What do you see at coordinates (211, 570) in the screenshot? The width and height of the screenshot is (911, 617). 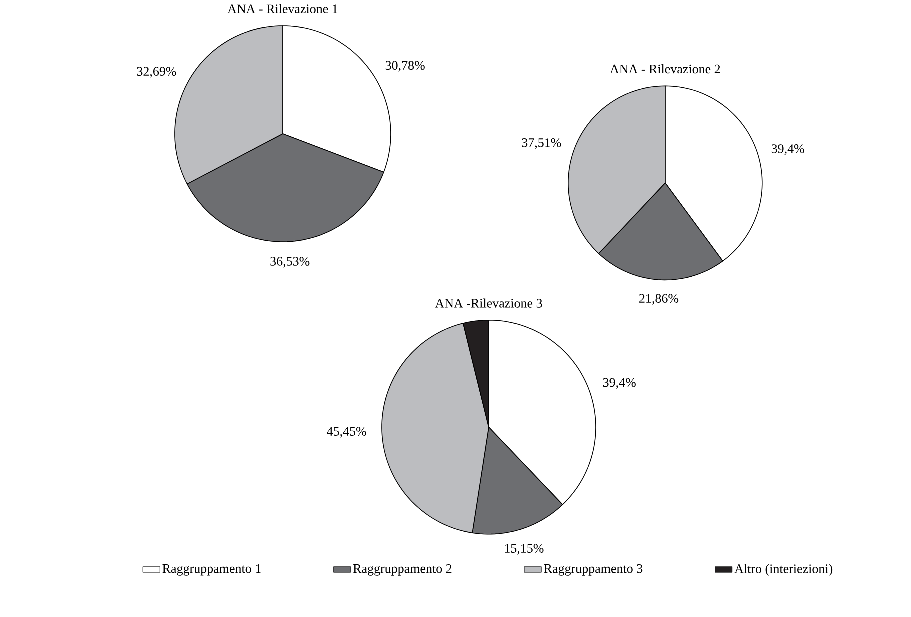 I see `legend-label: Raggruppamento 1` at bounding box center [211, 570].